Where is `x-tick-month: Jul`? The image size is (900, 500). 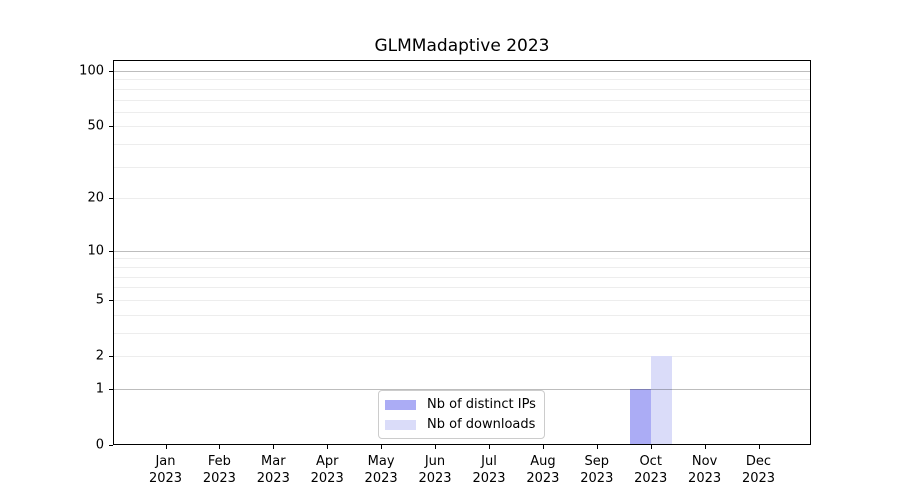
x-tick-month: Jul is located at coordinates (489, 461).